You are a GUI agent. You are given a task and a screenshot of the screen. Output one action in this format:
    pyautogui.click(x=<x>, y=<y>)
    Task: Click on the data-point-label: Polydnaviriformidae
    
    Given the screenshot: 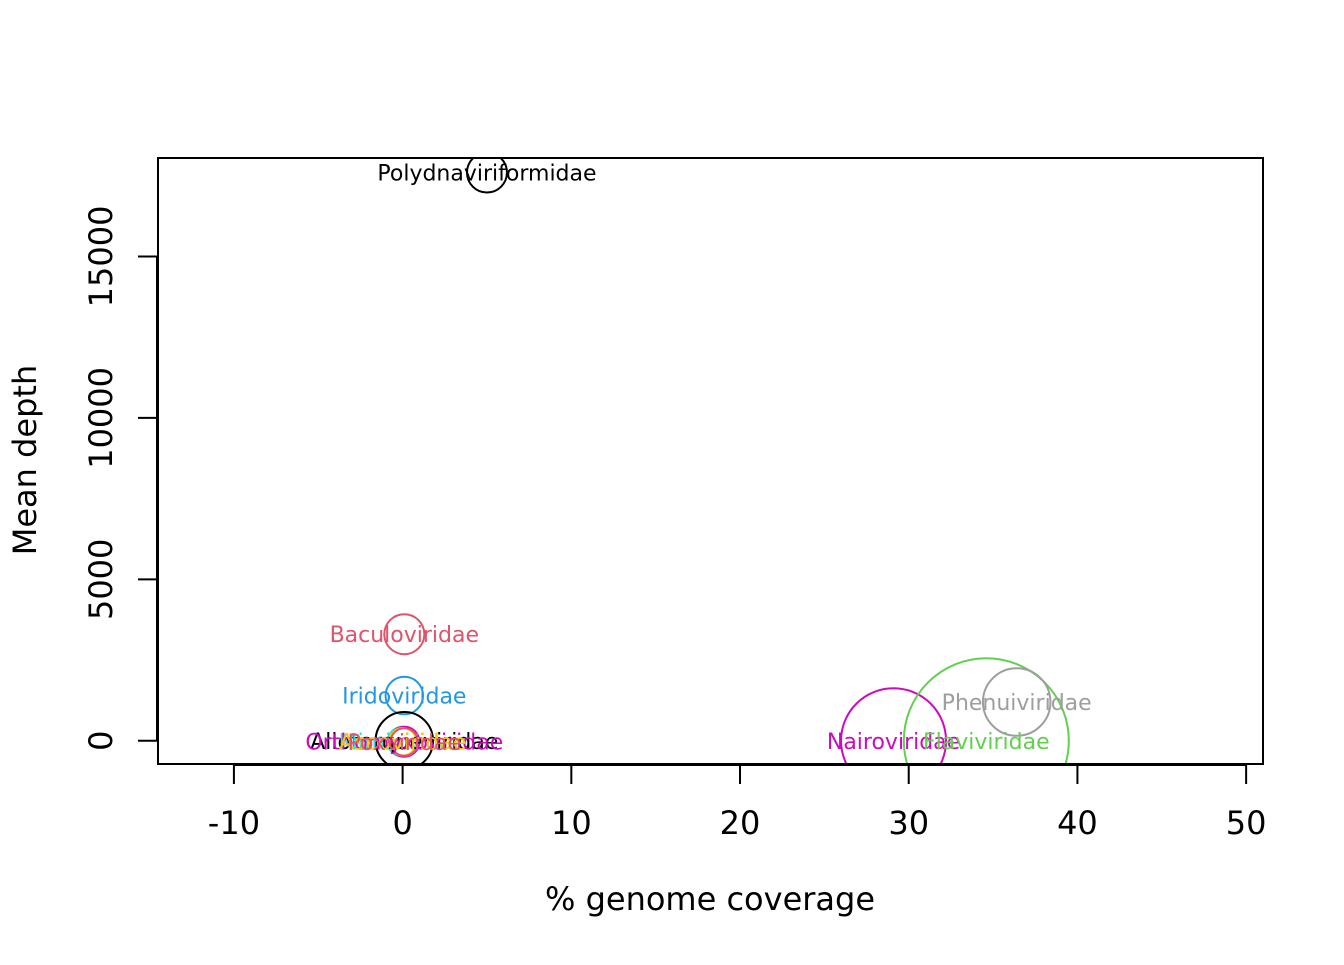 What is the action you would take?
    pyautogui.click(x=486, y=174)
    